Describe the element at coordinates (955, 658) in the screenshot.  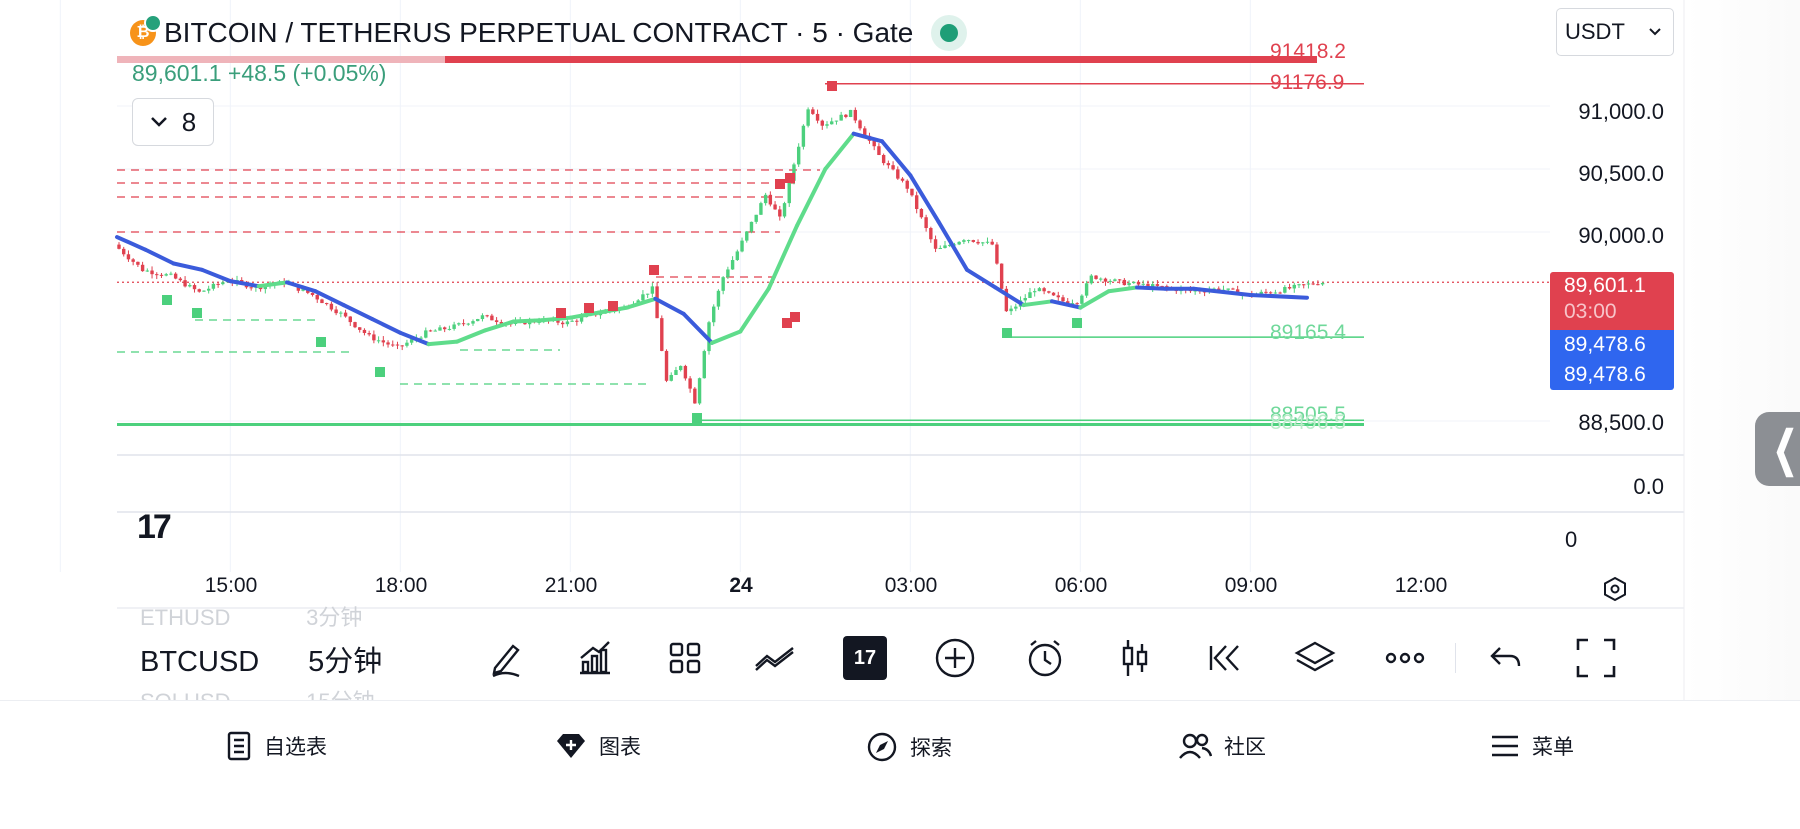
I see `add-button` at that location.